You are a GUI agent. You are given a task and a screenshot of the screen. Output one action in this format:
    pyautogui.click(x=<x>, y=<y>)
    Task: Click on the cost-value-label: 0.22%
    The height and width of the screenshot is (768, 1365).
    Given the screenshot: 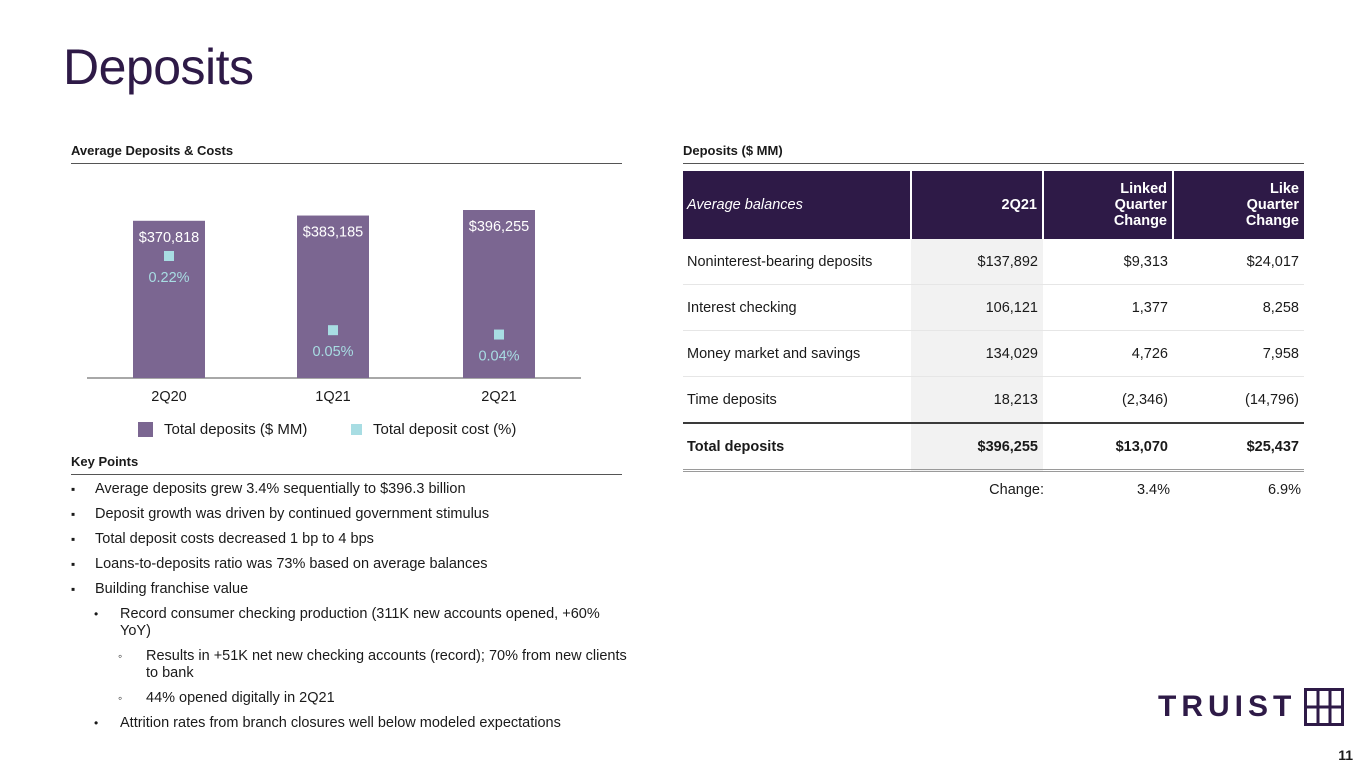 What is the action you would take?
    pyautogui.click(x=168, y=278)
    